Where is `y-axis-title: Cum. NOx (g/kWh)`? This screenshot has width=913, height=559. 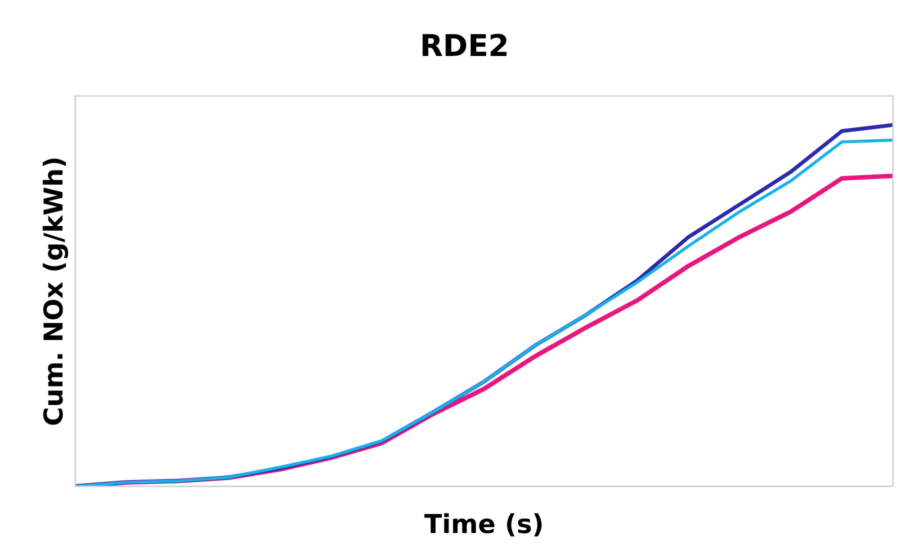 y-axis-title: Cum. NOx (g/kWh) is located at coordinates (54, 291).